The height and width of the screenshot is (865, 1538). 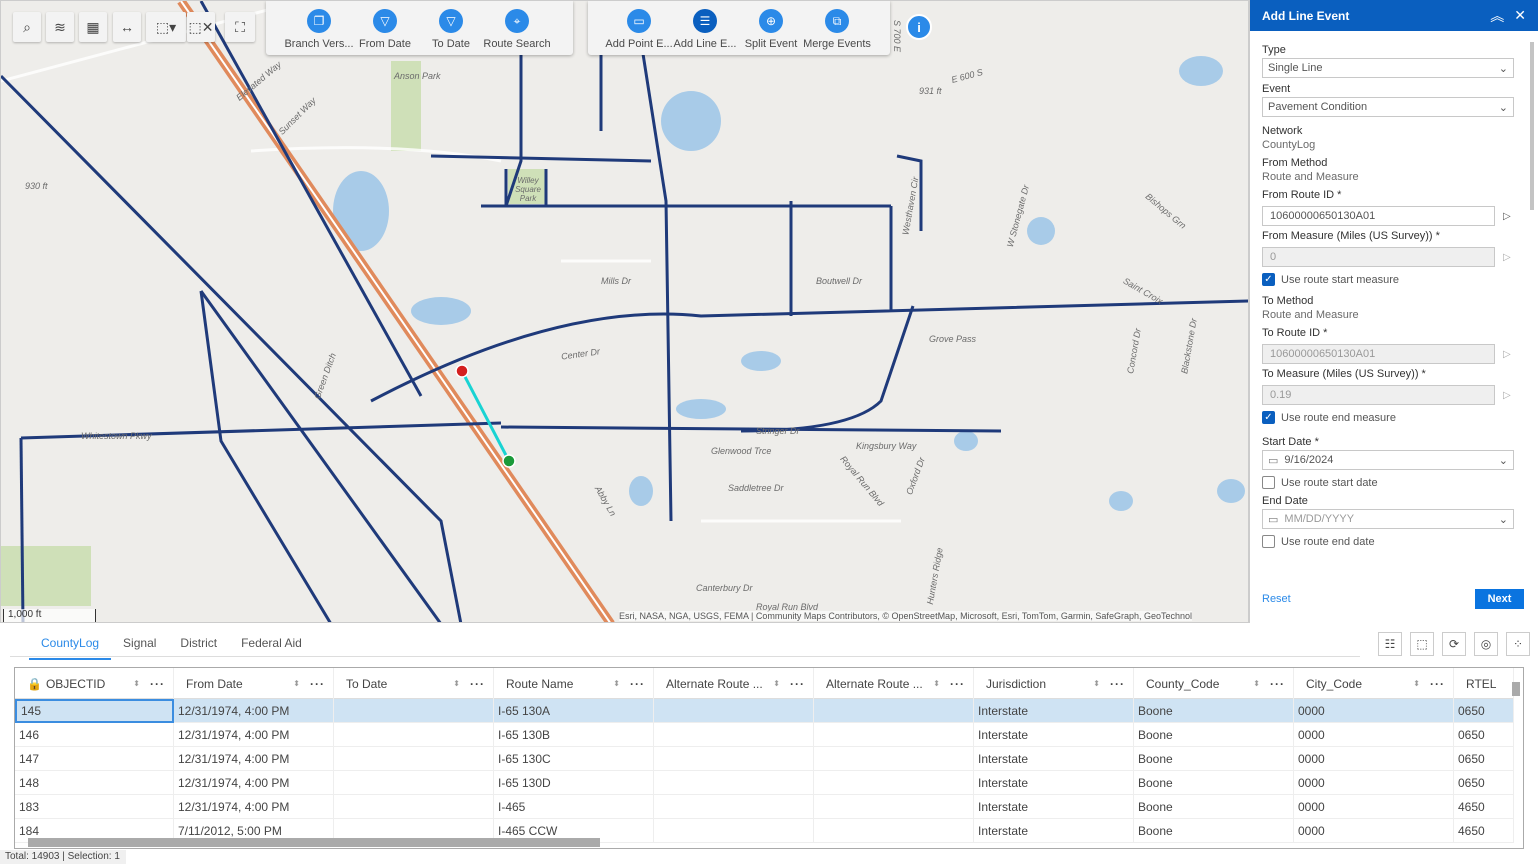 I want to click on from-measure-input: 0, so click(x=1378, y=257).